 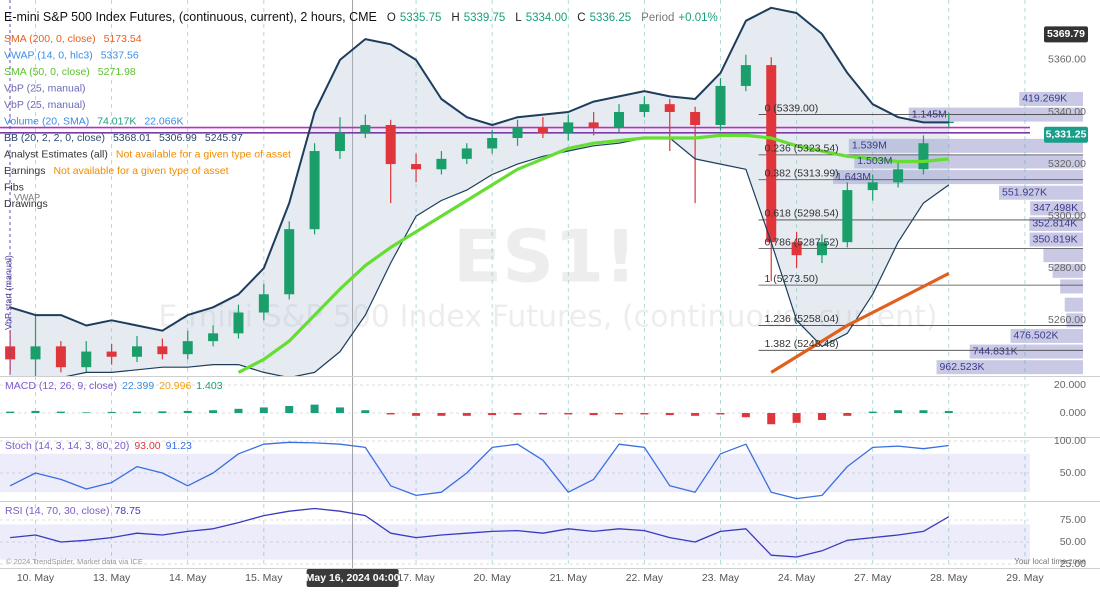 I want to click on quote-text: 5334.00, so click(x=547, y=18).